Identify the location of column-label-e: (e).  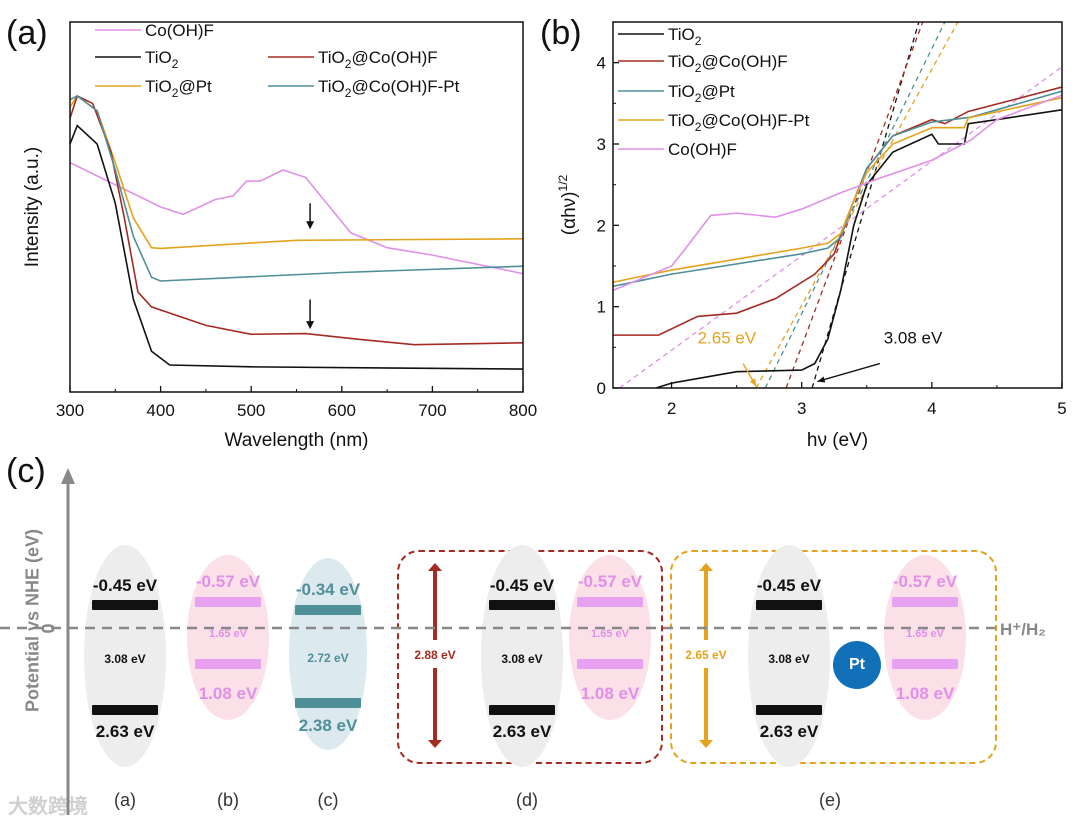
(830, 800).